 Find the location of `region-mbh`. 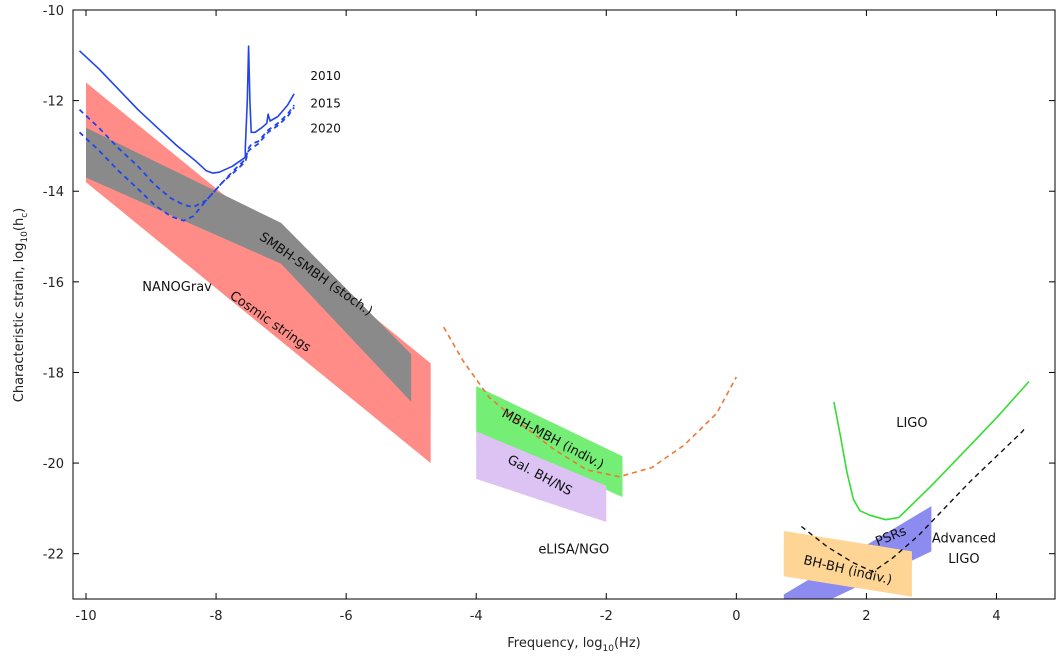

region-mbh is located at coordinates (549, 442).